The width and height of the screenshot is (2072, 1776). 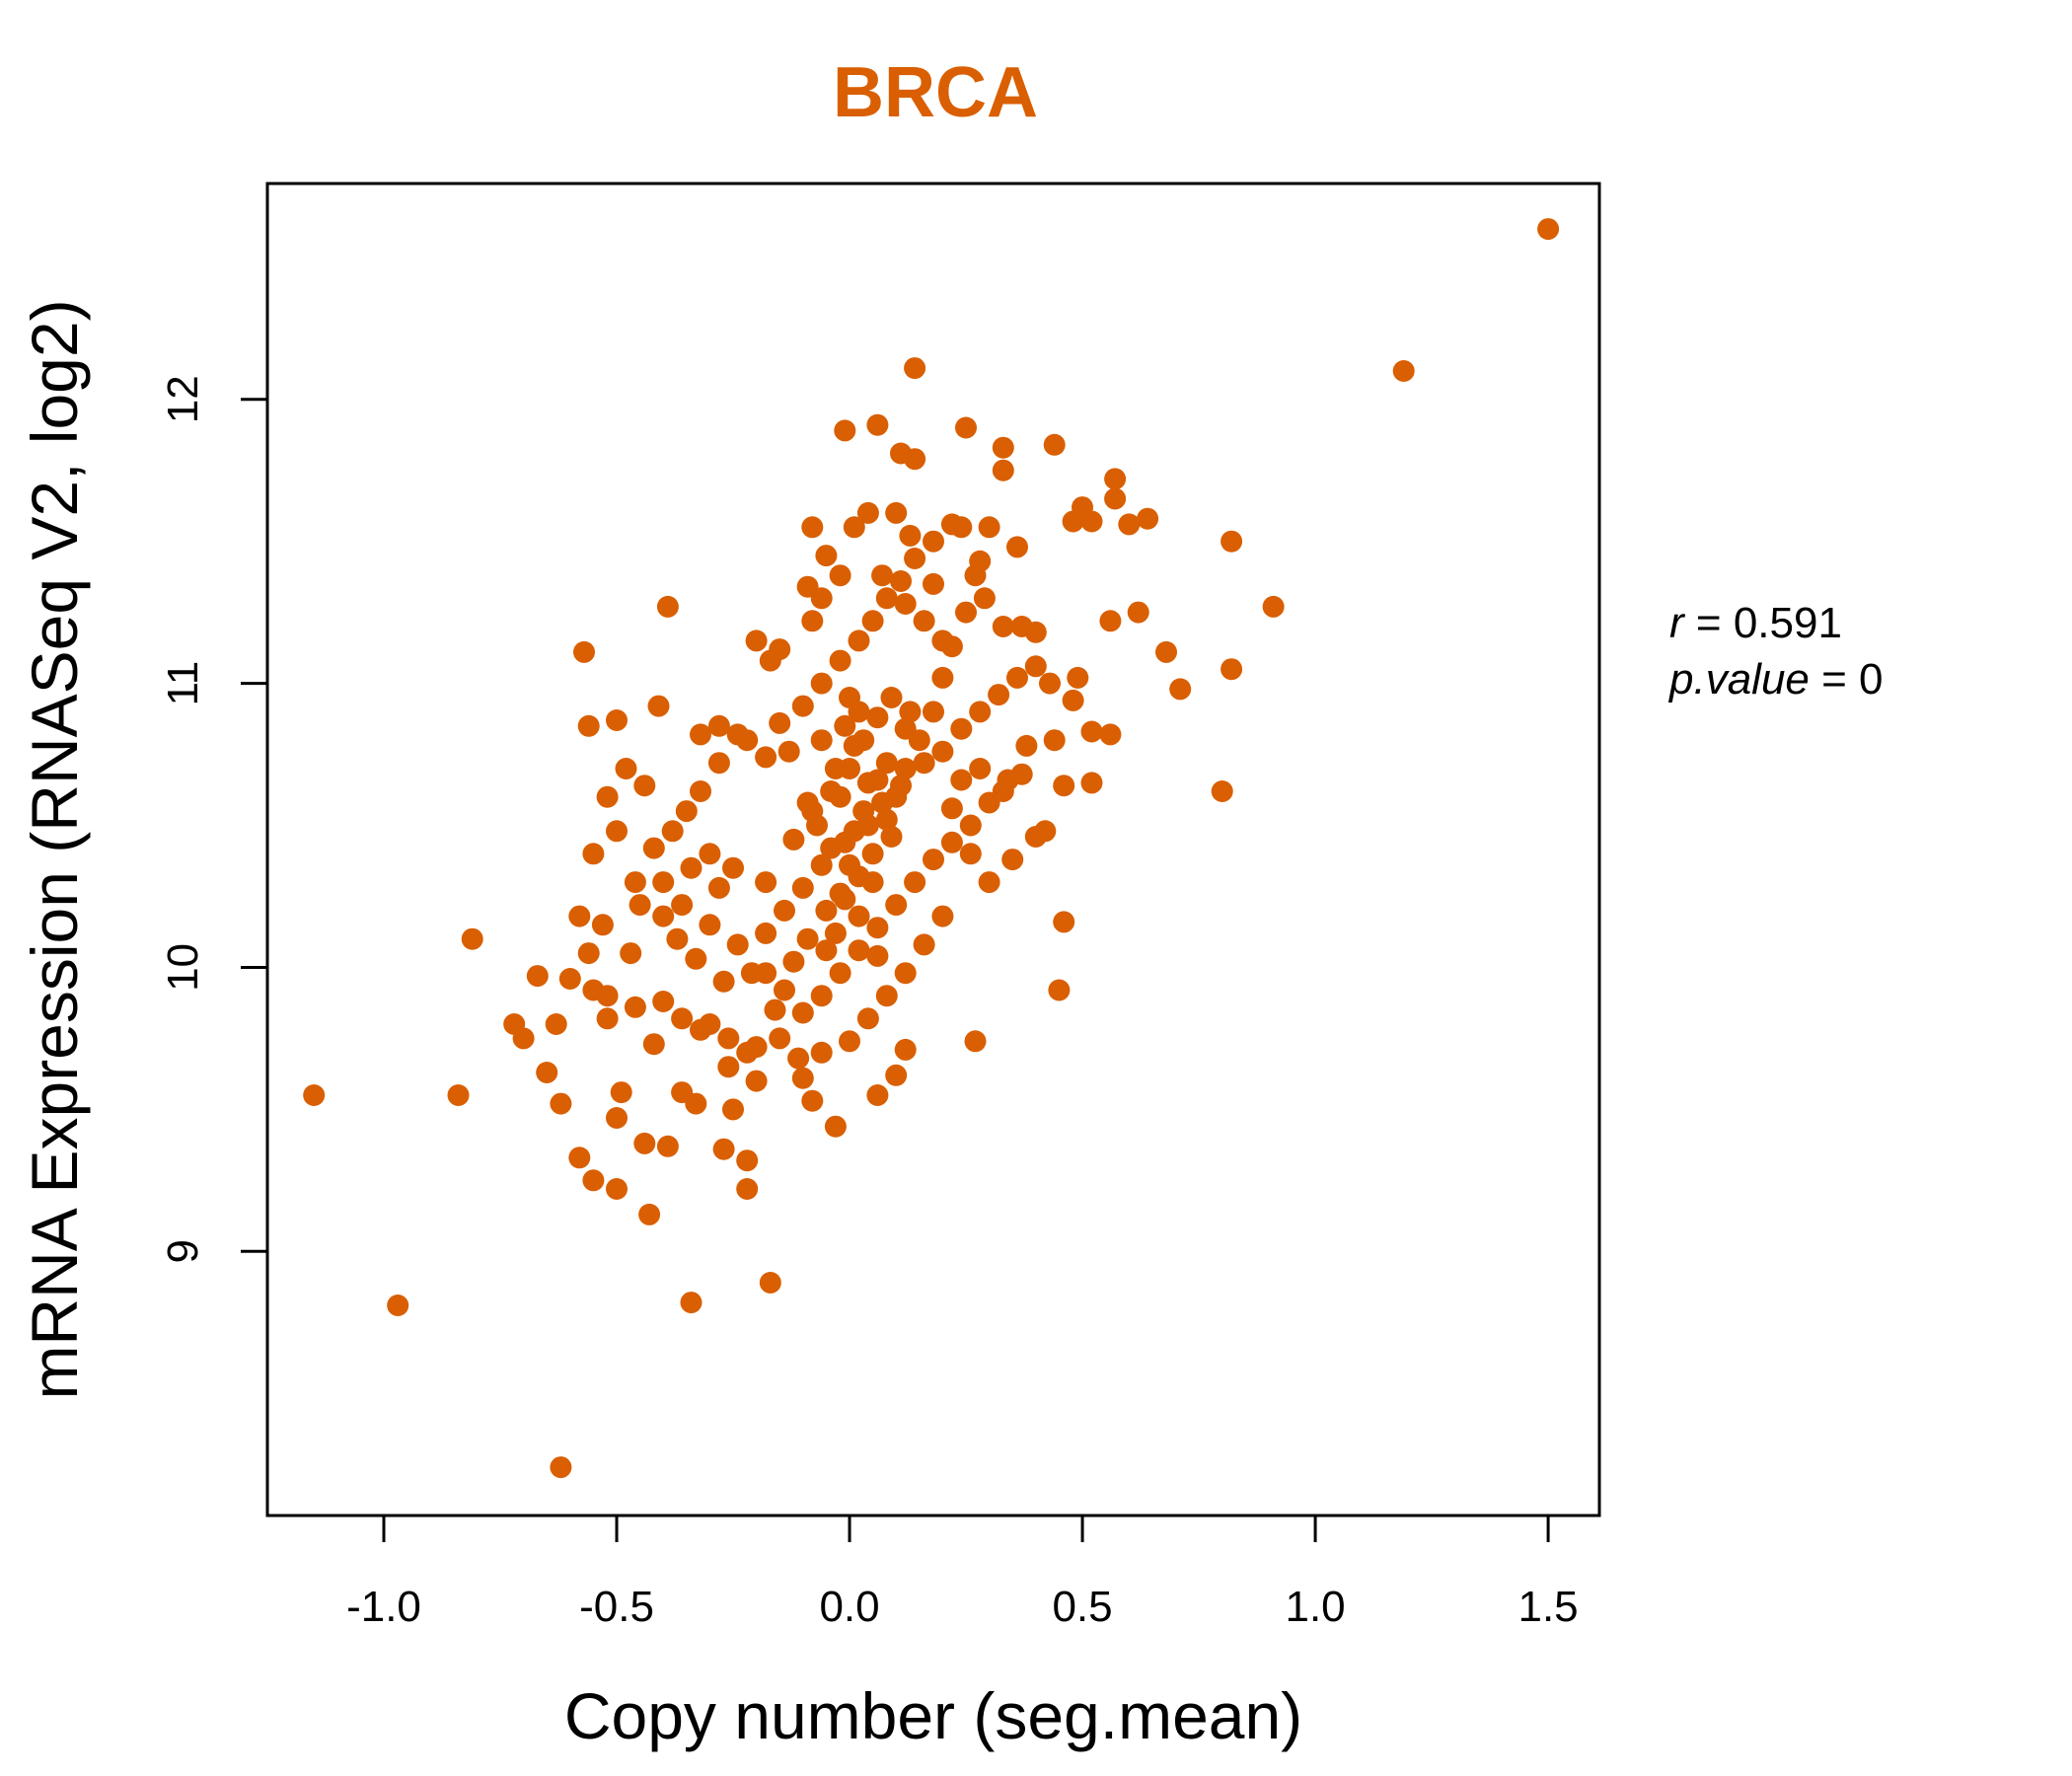 What do you see at coordinates (1776, 651) in the screenshot?
I see `correlation-stats: r = 0.591 p.value = 0` at bounding box center [1776, 651].